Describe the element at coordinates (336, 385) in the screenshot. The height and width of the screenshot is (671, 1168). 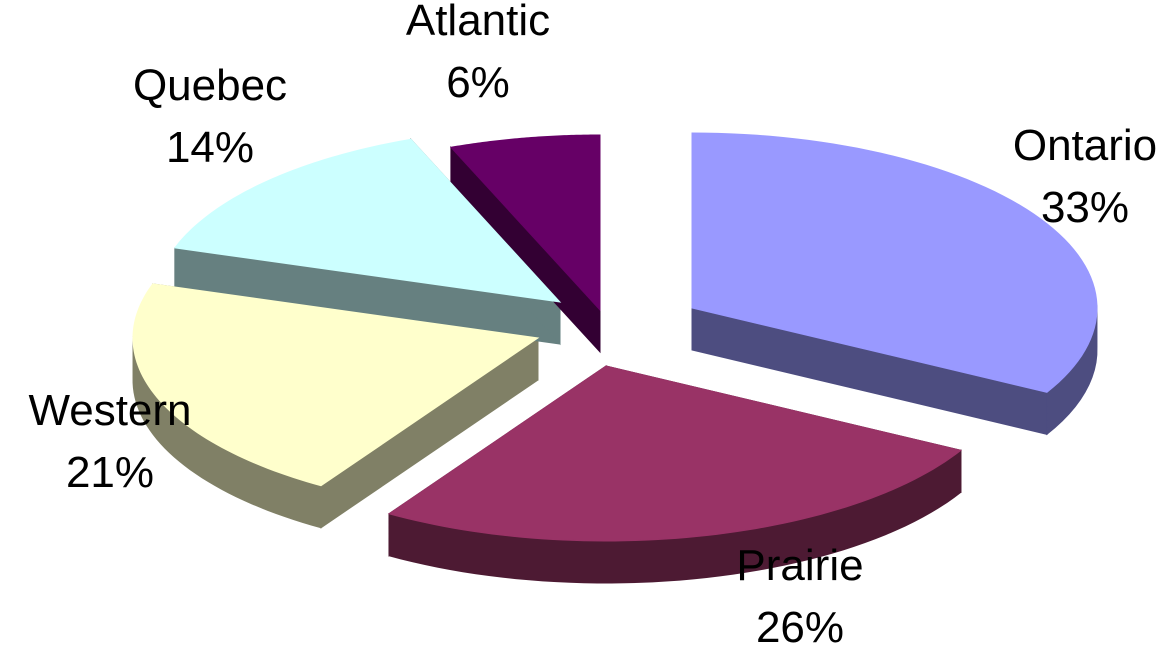
I see `slice-western` at that location.